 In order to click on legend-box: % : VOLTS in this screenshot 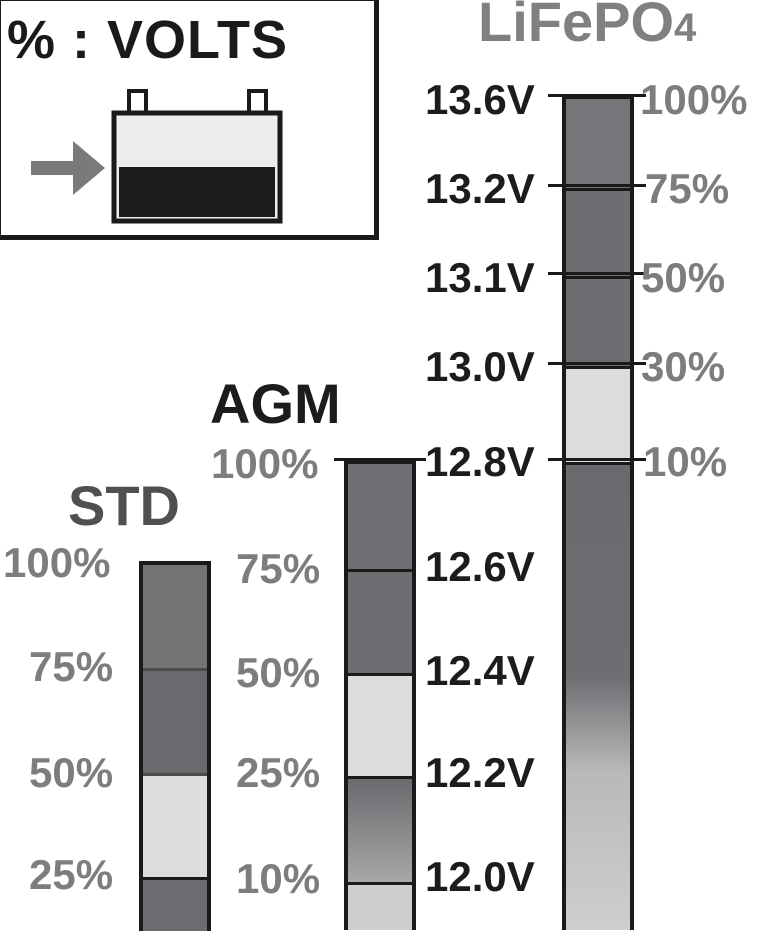, I will do `click(189, 120)`.